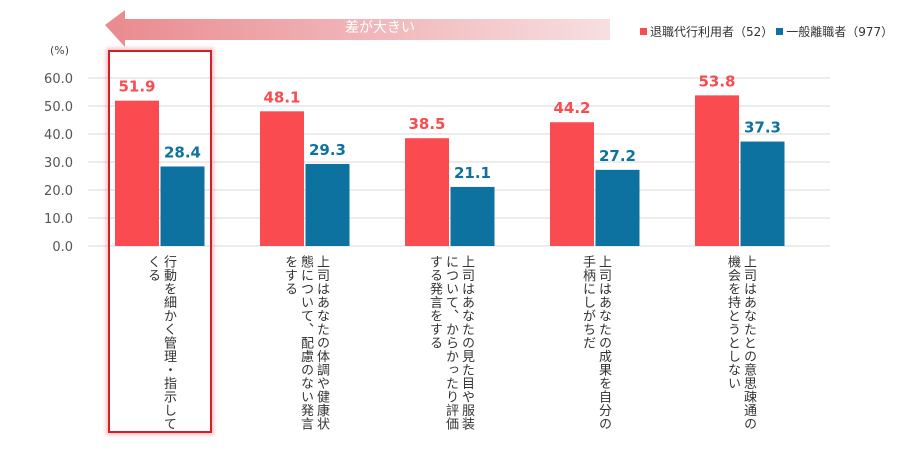 This screenshot has height=450, width=900. I want to click on arrow-annotation: 差が大きい, so click(380, 28).